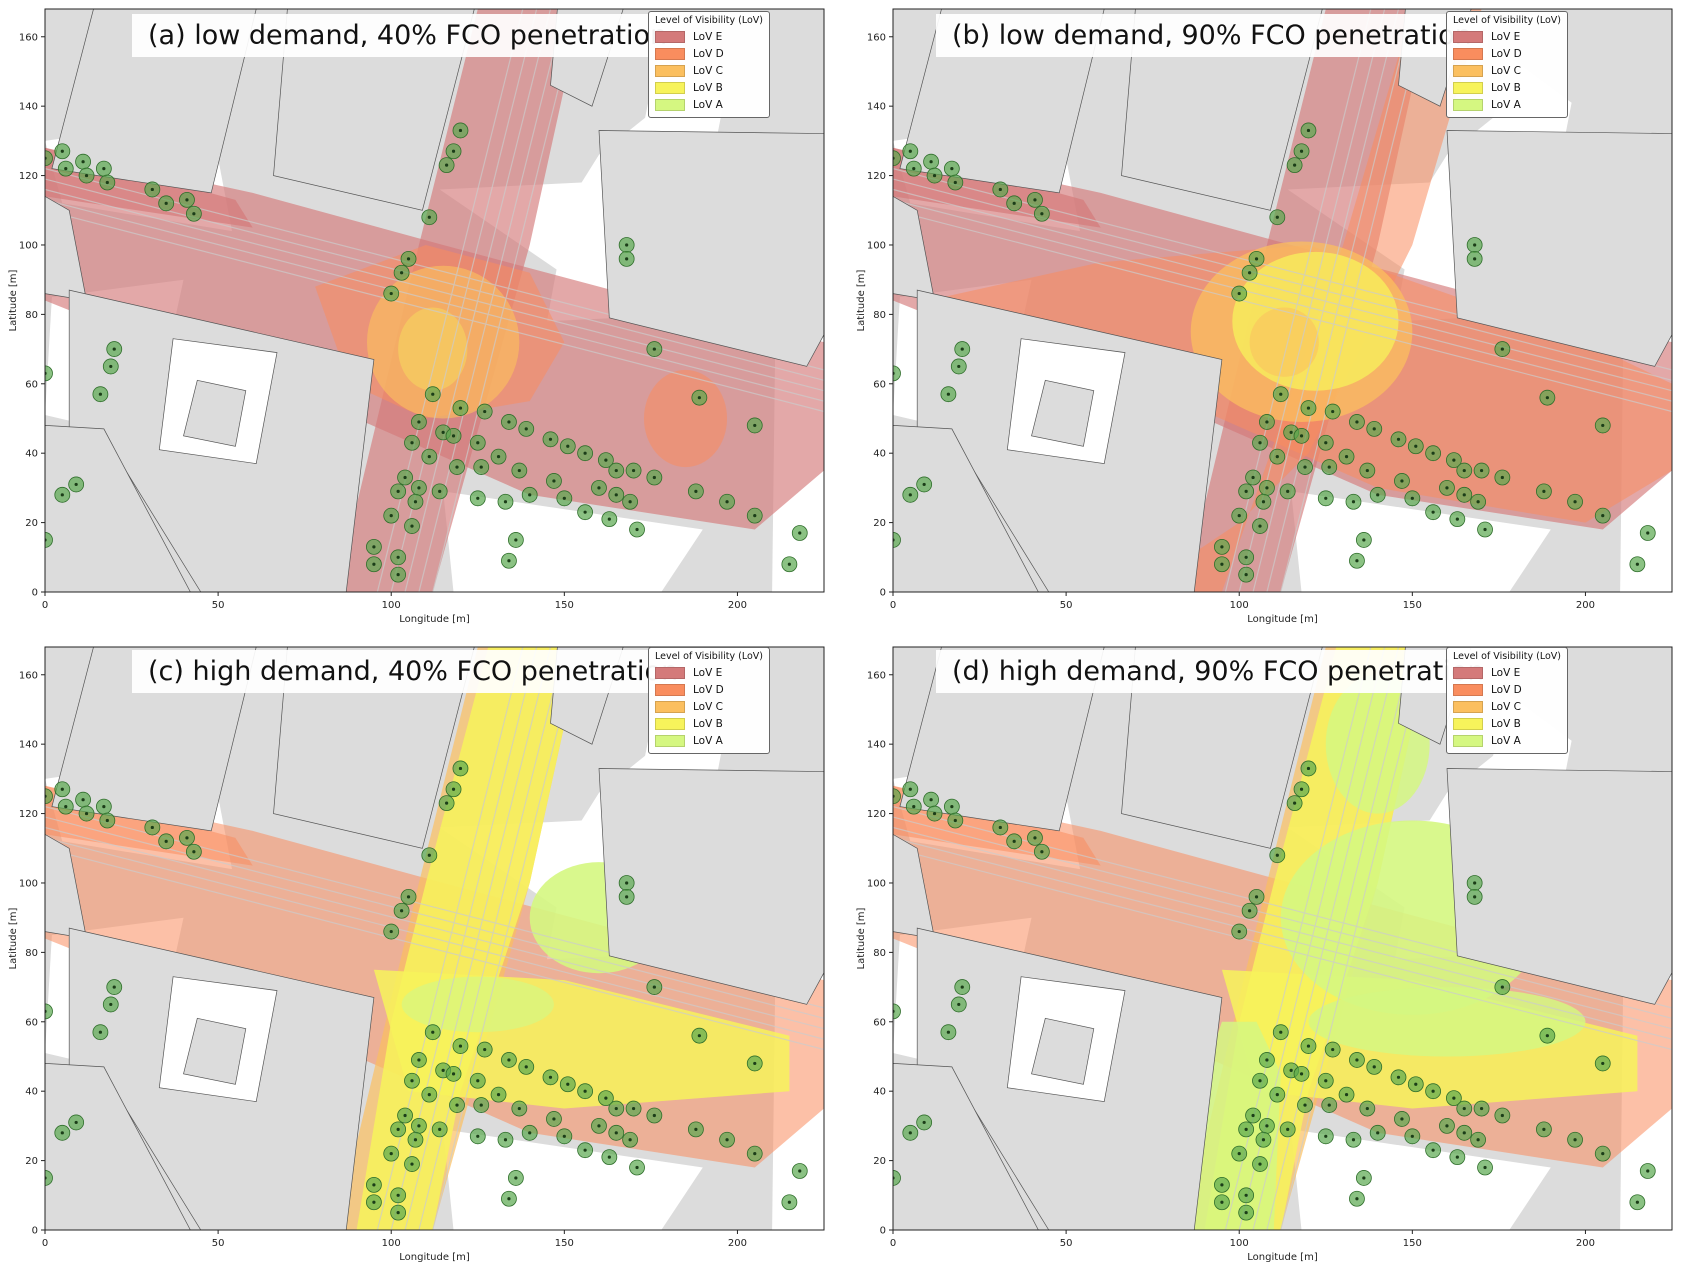 Image resolution: width=1696 pixels, height=1276 pixels. Describe the element at coordinates (708, 70) in the screenshot. I see `legend-label: LoV C` at that location.